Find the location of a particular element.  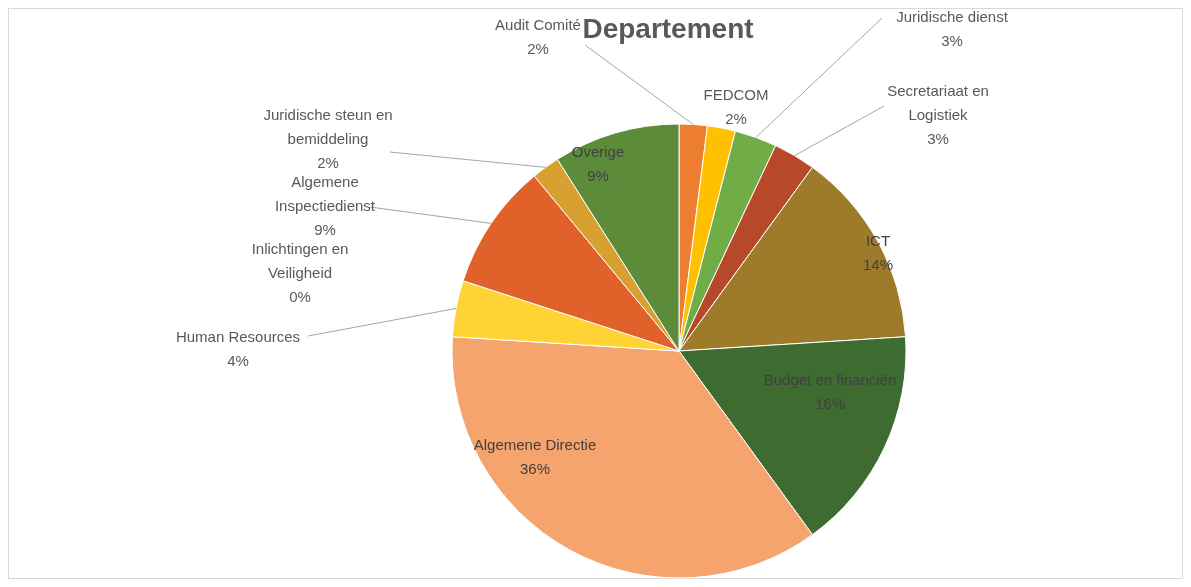

slice-label: Algemene Inspectiedienst is located at coordinates (325, 193).